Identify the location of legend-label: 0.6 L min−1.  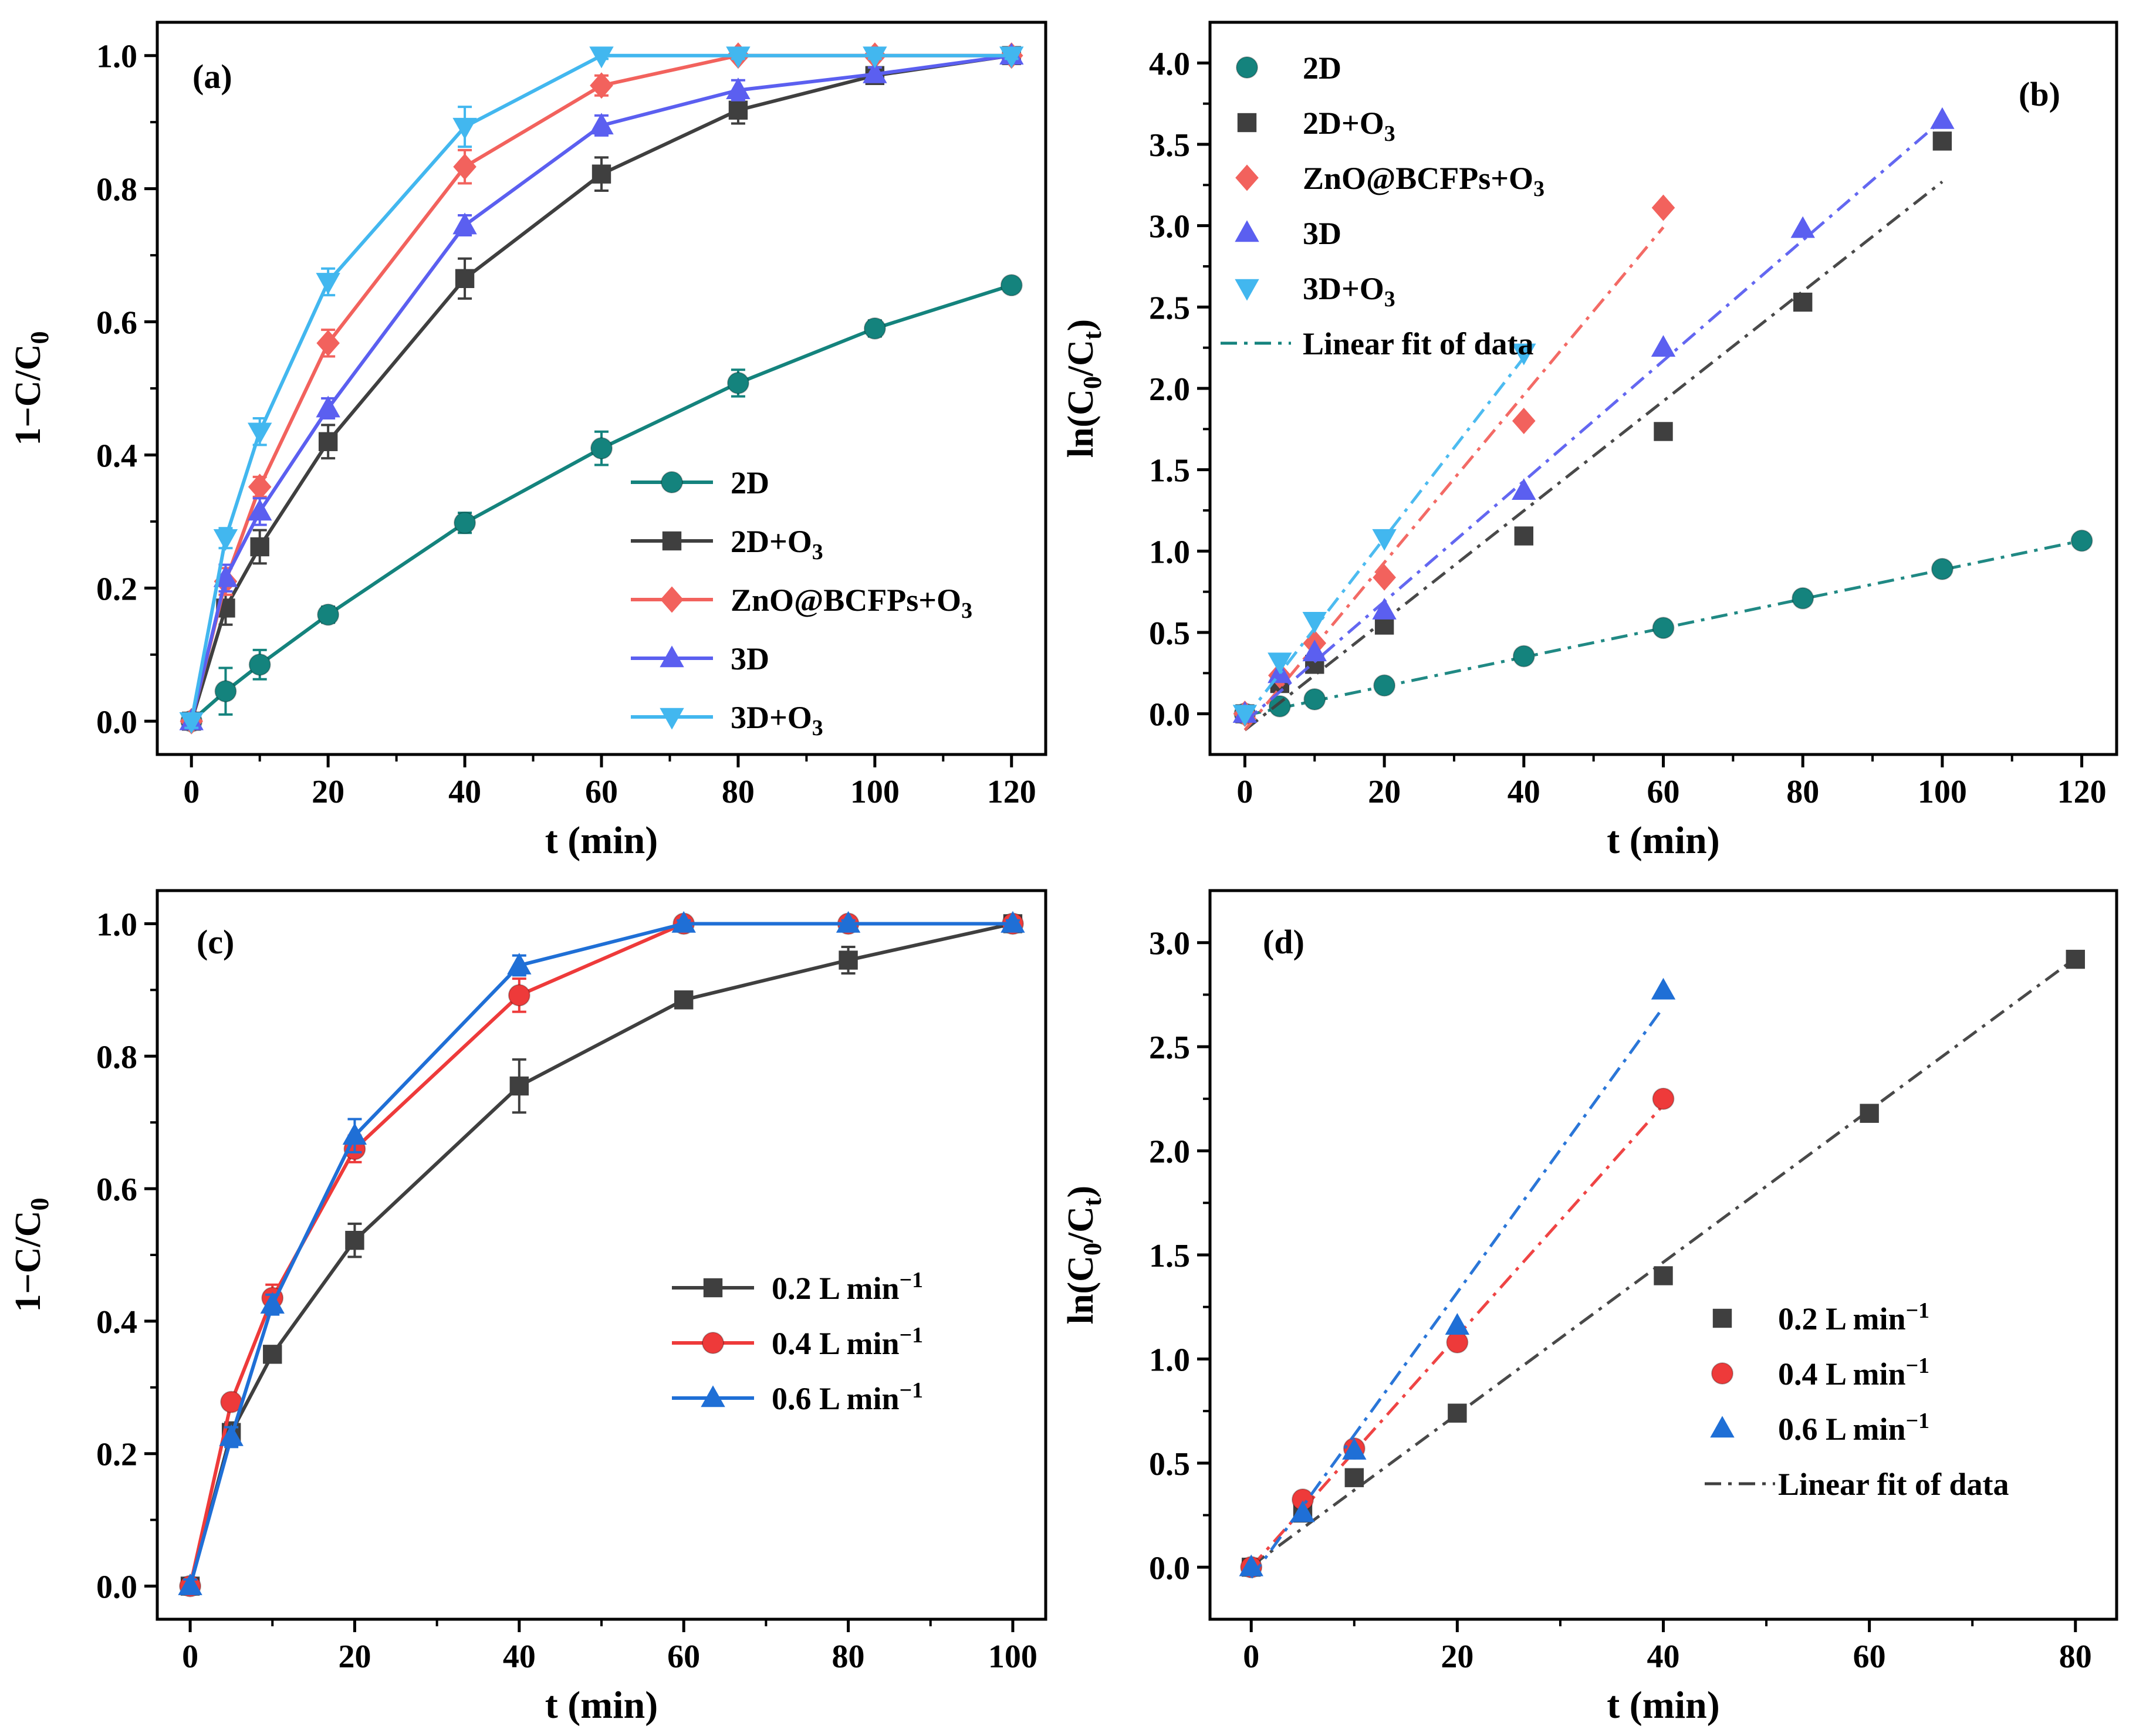
(847, 1397).